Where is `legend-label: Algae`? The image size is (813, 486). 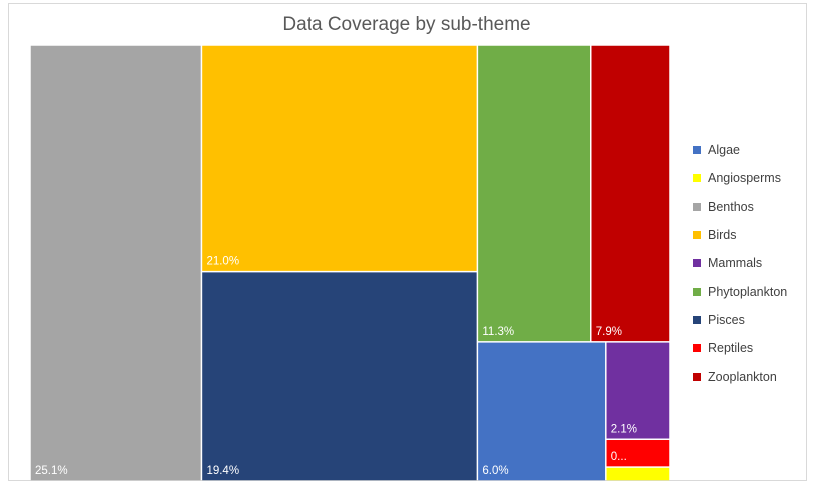 legend-label: Algae is located at coordinates (724, 150).